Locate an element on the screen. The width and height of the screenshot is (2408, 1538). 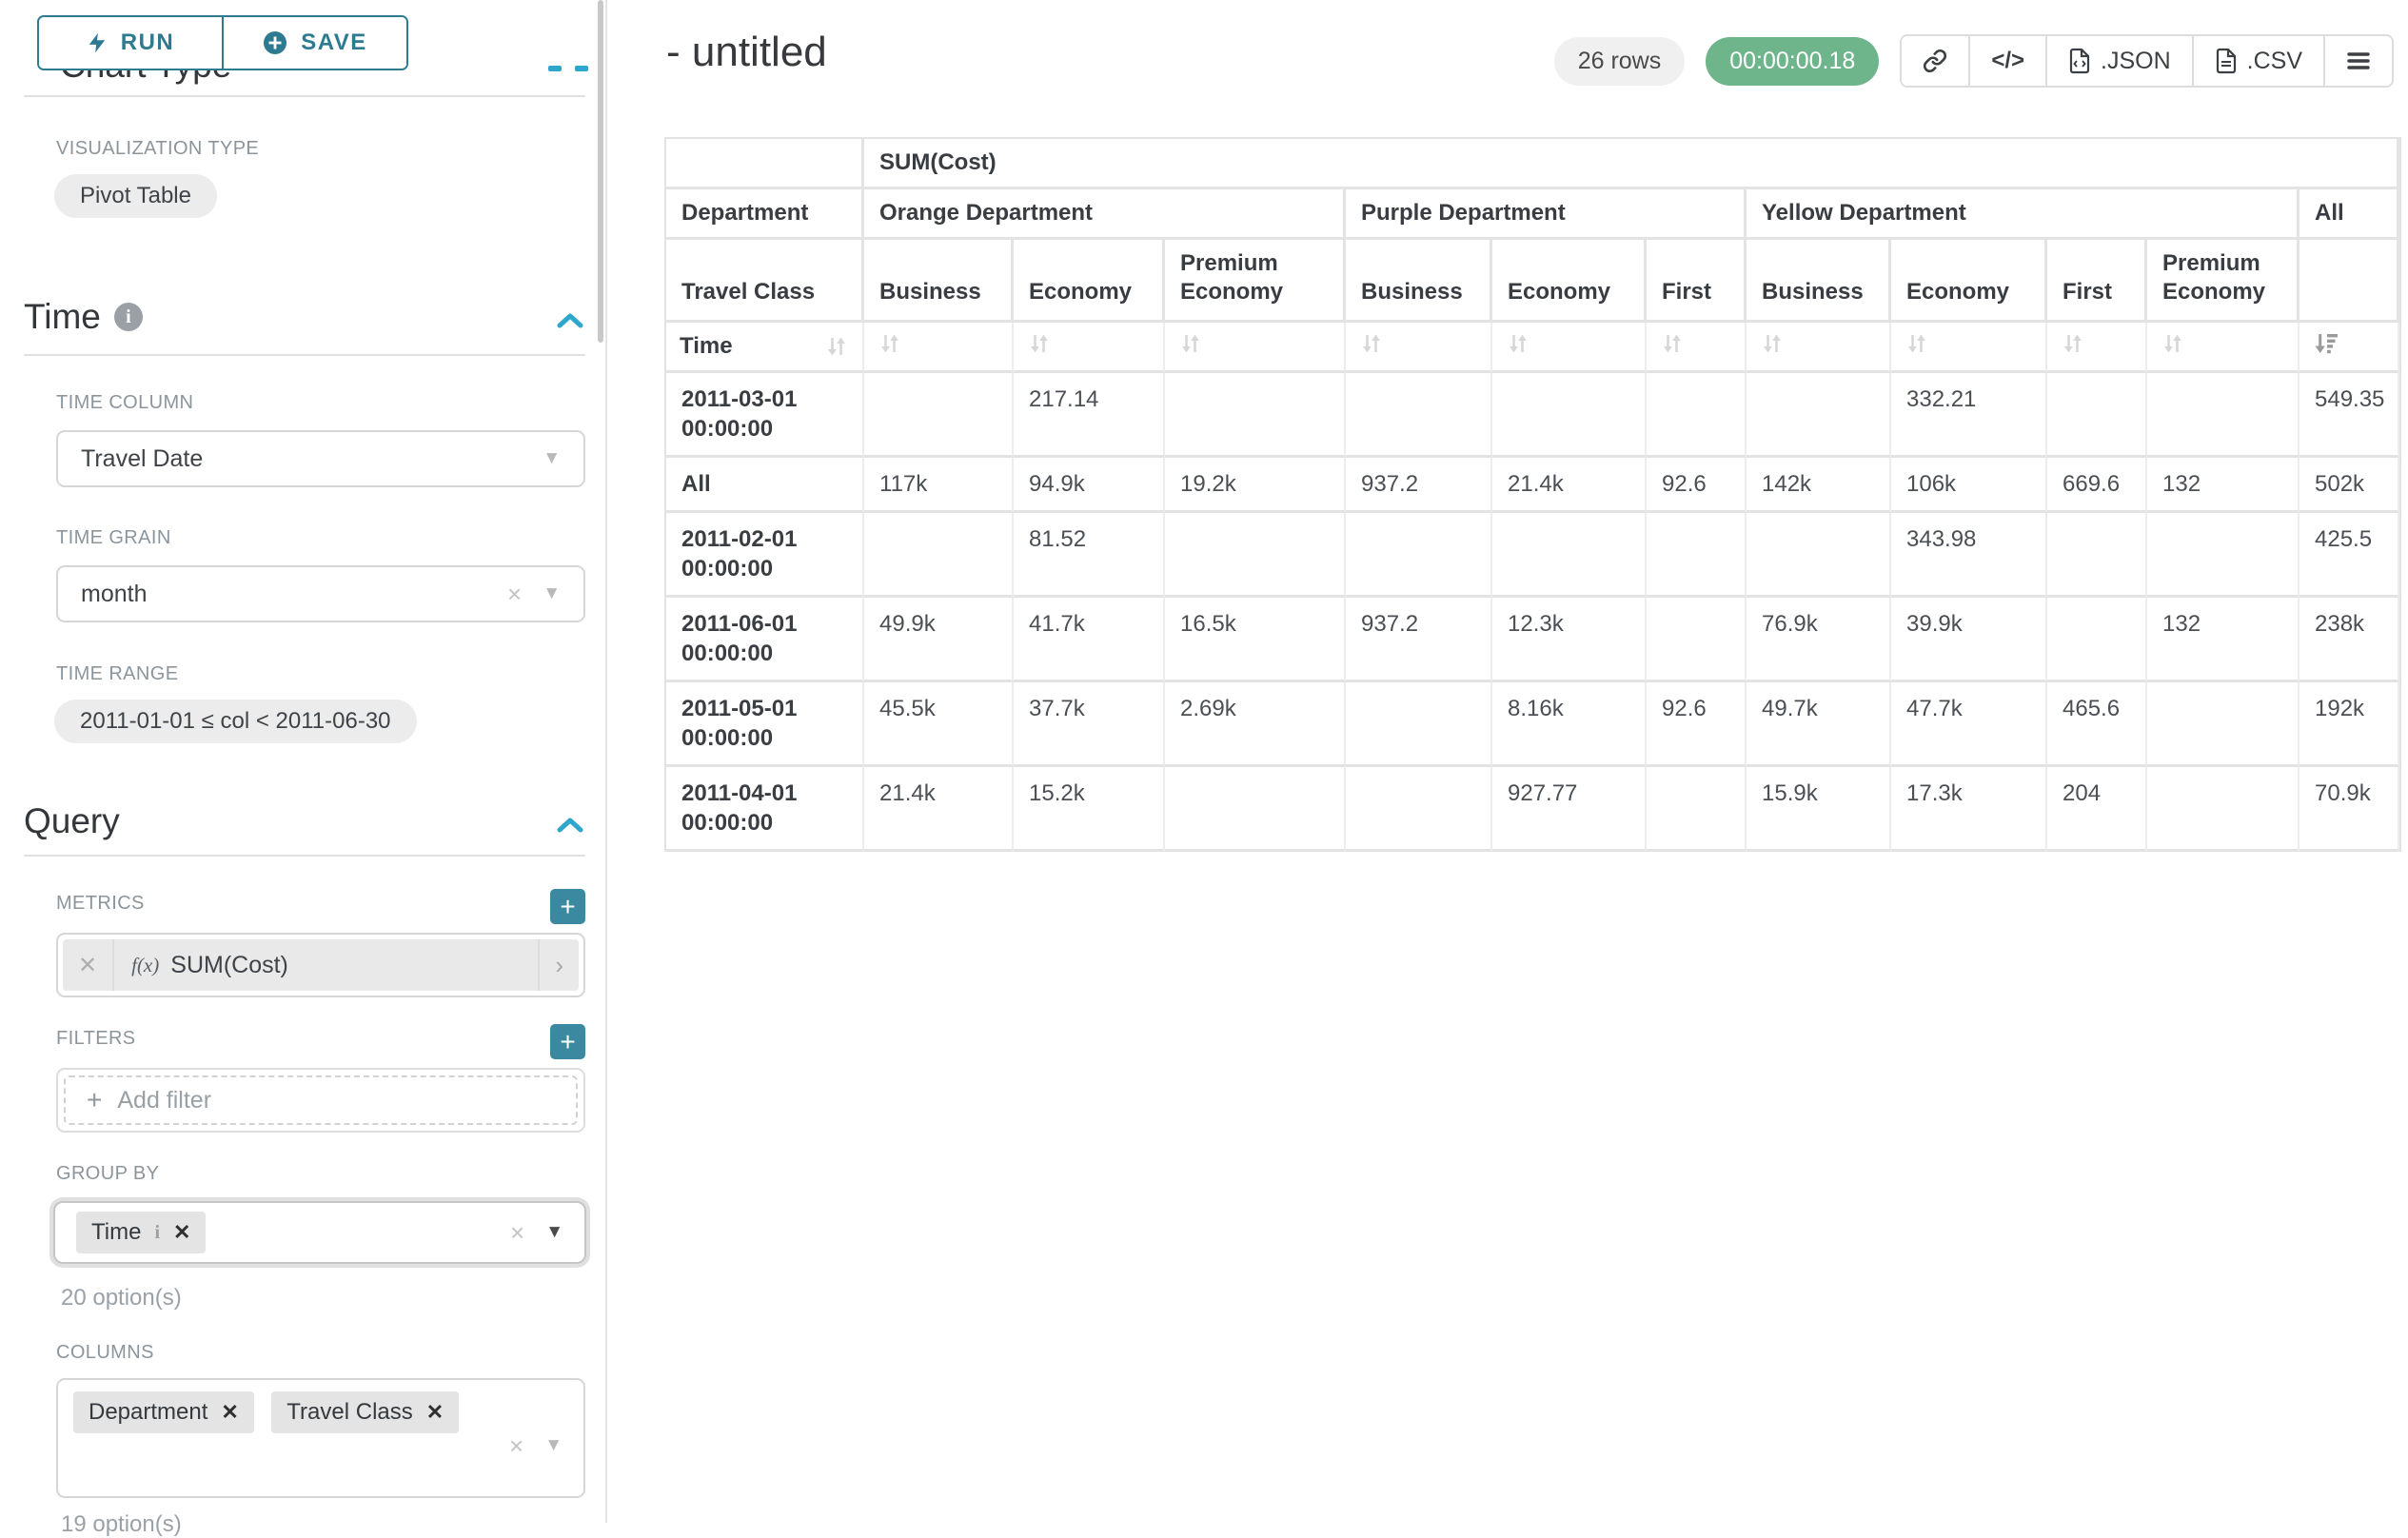
time-range-pill: 2011-01-01 ≤ col < 2011-06-30 is located at coordinates (235, 721).